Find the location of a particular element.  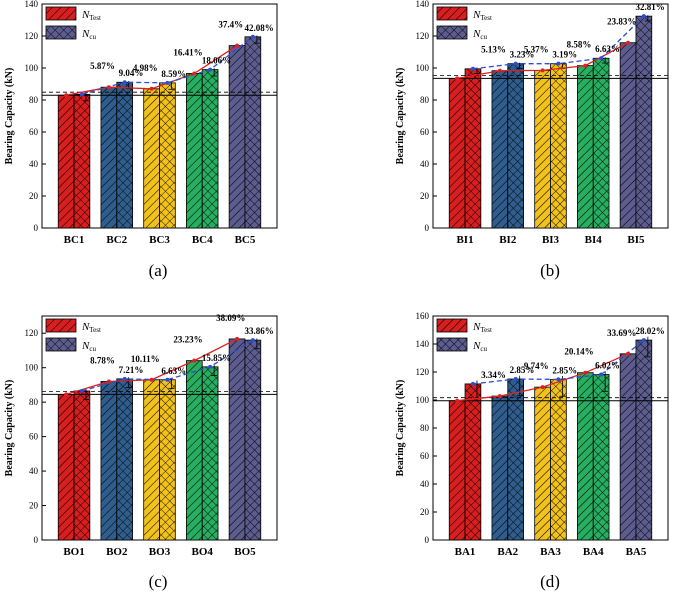

annotation-cu: 32.81% is located at coordinates (650, 7).